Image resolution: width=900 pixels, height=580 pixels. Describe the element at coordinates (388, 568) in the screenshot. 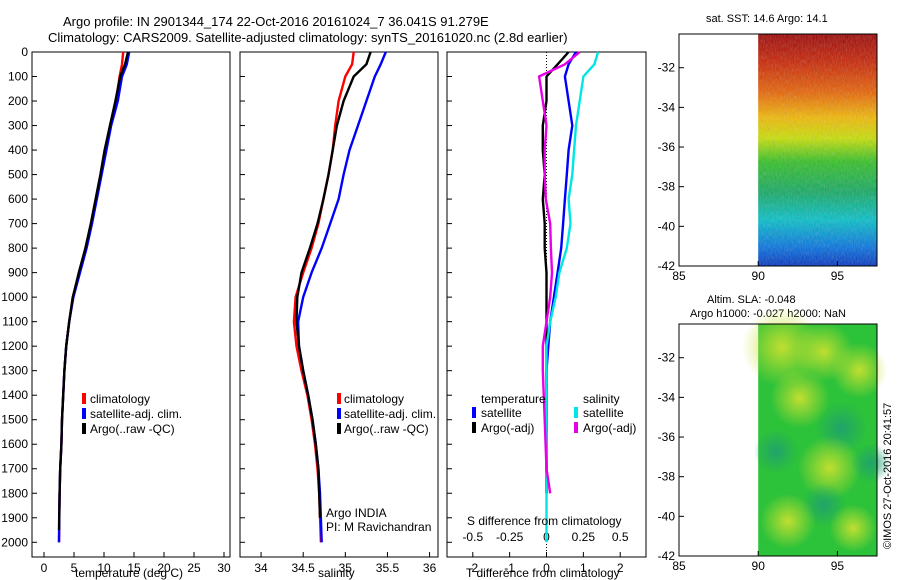

I see `x-tick-label: 35.5` at that location.